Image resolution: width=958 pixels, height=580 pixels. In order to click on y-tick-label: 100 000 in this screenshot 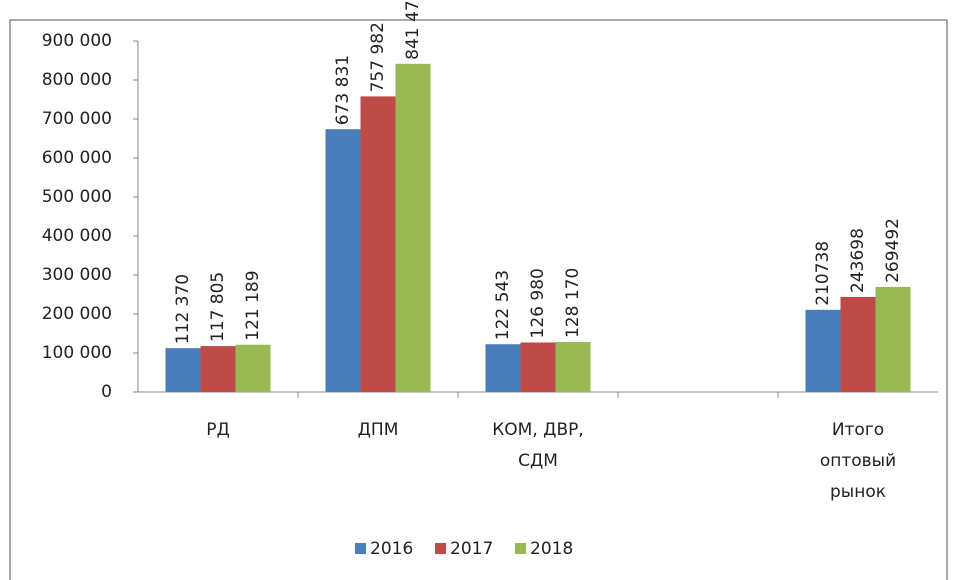, I will do `click(77, 353)`.